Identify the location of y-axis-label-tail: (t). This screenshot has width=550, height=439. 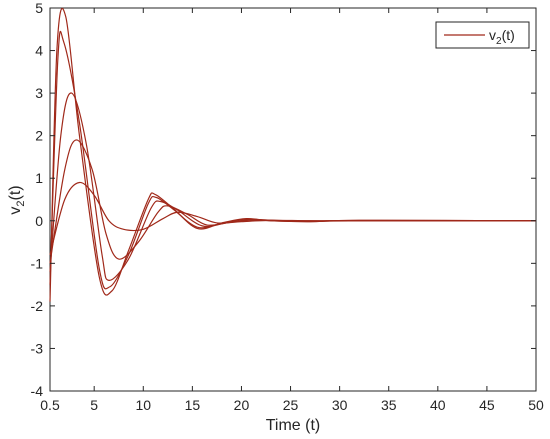
(15, 192).